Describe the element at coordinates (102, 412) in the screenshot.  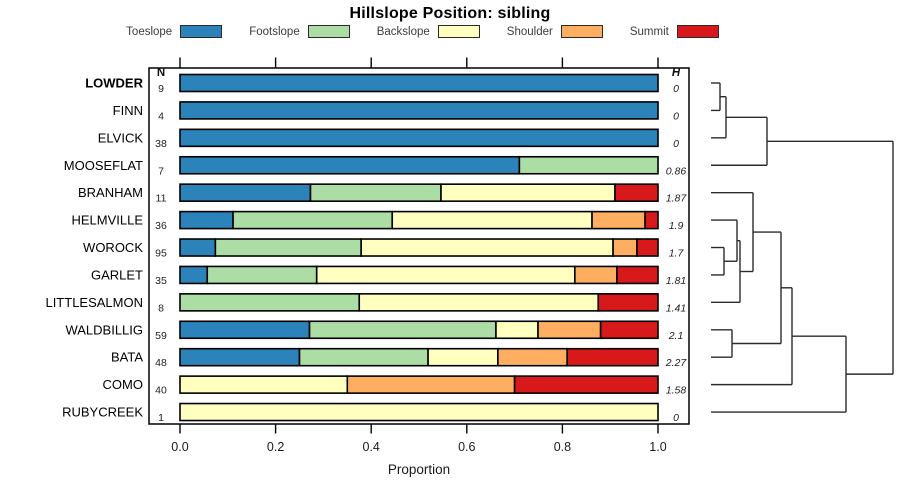
I see `row-label: RUBYCREEK` at that location.